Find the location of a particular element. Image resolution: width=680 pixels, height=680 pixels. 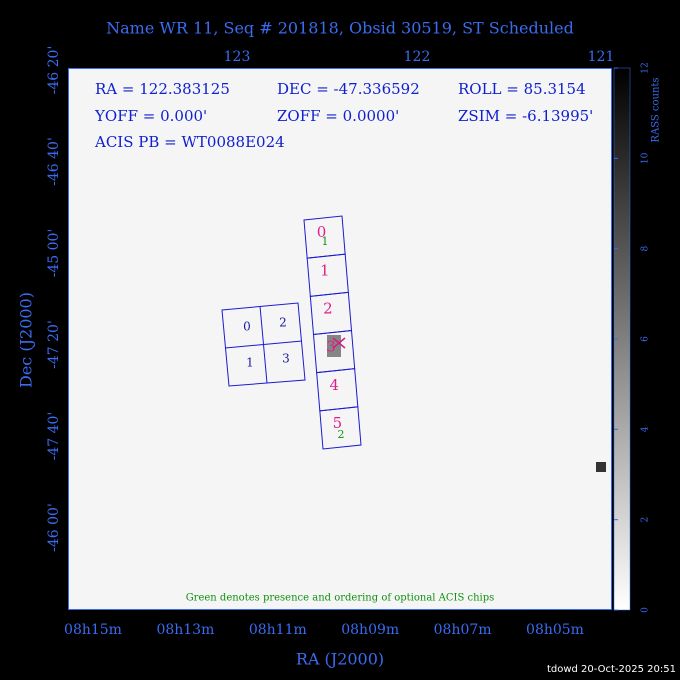

x-title: RA (J2000) is located at coordinates (340, 659).